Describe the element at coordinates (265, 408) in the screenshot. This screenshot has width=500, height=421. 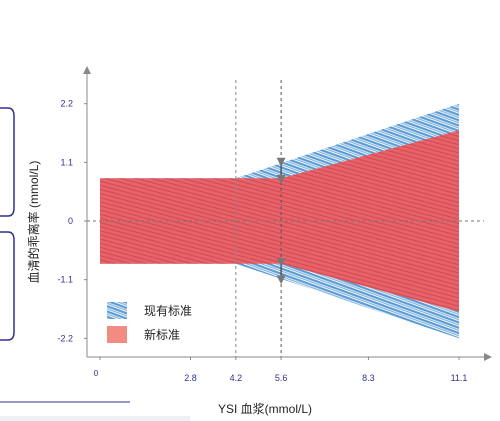
I see `x-axis-title: YSI 血浆(mmol/L)` at that location.